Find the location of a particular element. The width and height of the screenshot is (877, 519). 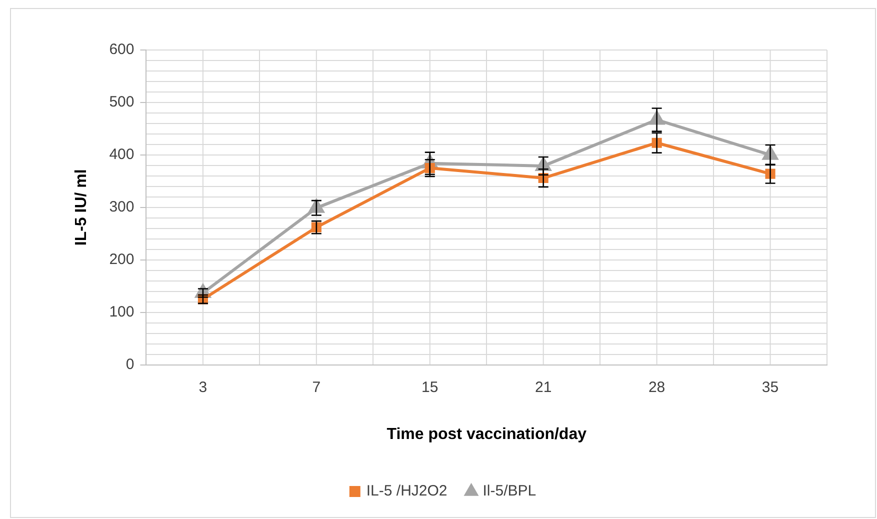

x-tick-label: 15 is located at coordinates (430, 387).